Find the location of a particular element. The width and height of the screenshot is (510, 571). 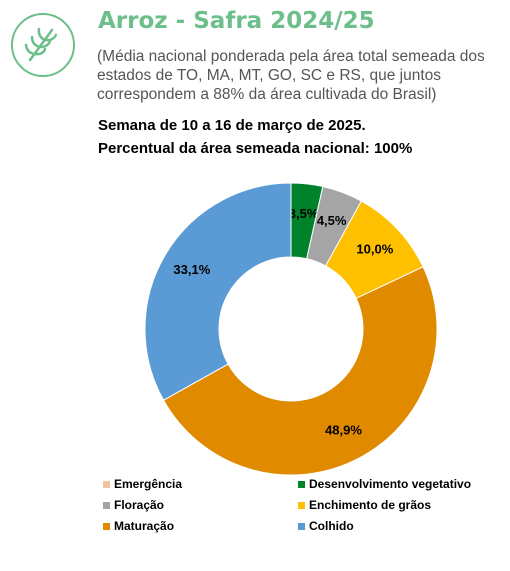

chart-title: Arroz - Safra 2024/25 is located at coordinates (236, 21).